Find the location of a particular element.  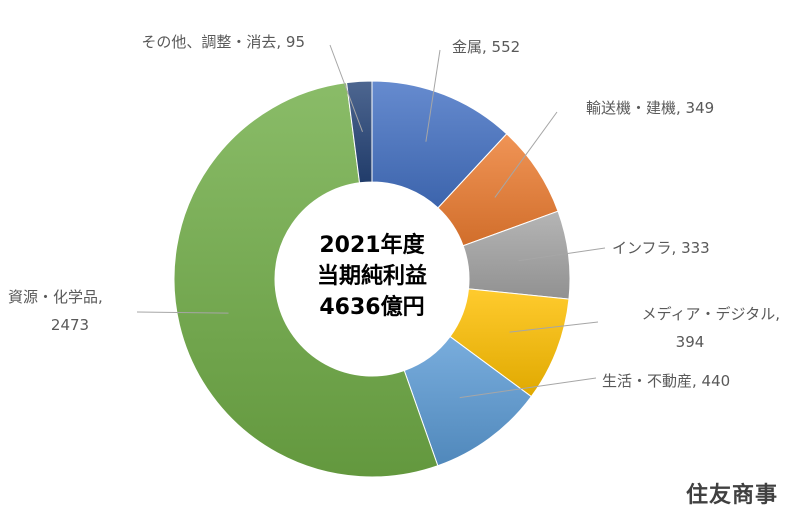

center-line-1: 2021年度 is located at coordinates (372, 245).